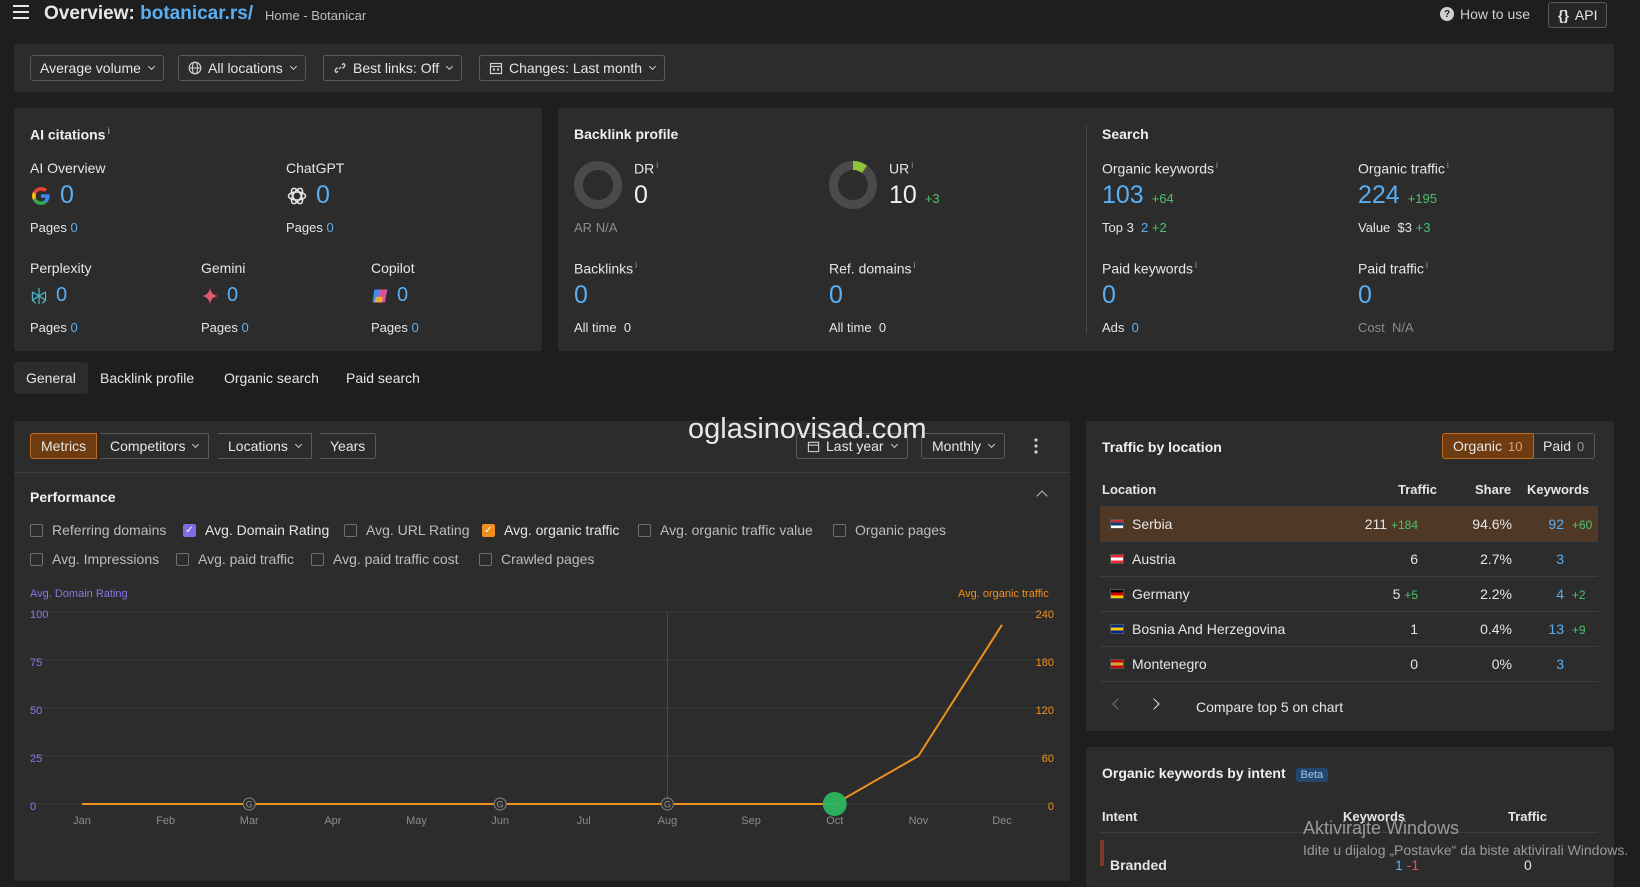  Describe the element at coordinates (1003, 594) in the screenshot. I see `right-axis-label: Avg. organic traffic` at that location.